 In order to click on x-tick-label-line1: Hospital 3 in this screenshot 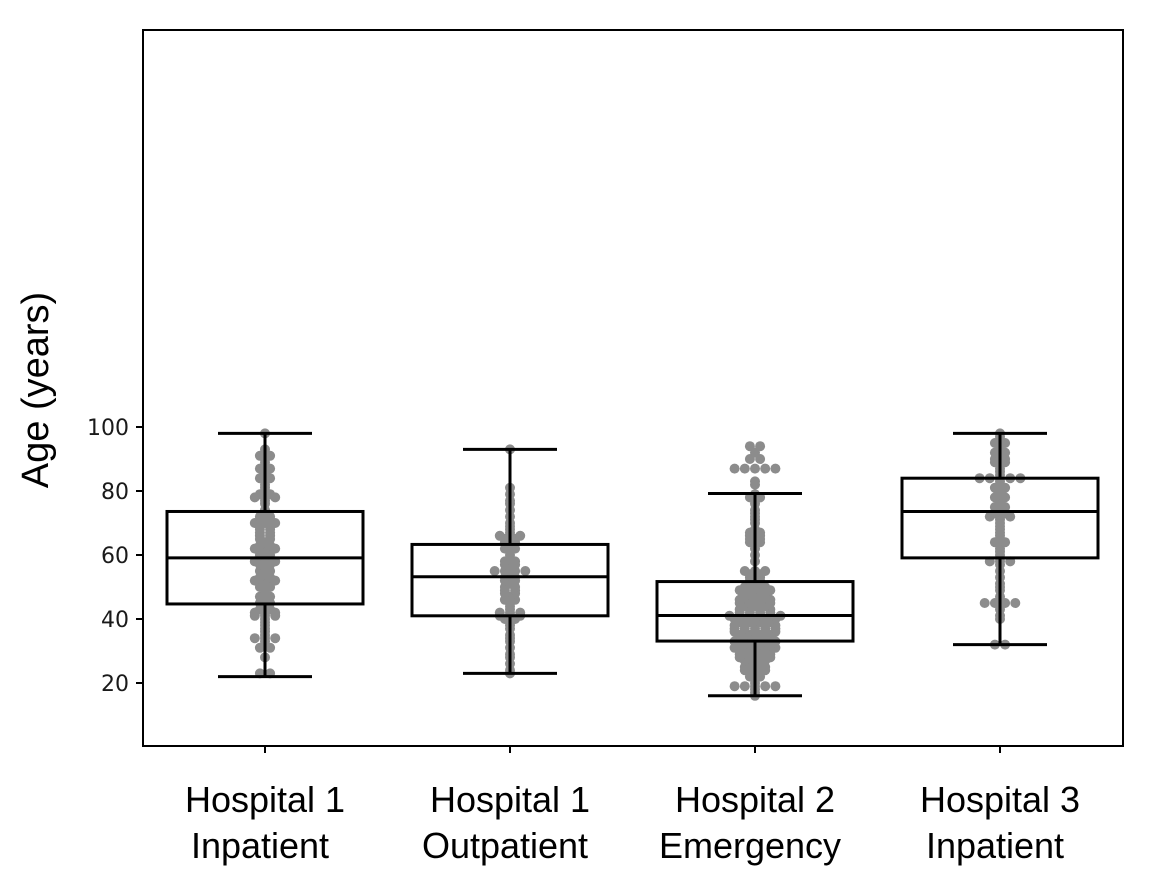, I will do `click(1000, 799)`.